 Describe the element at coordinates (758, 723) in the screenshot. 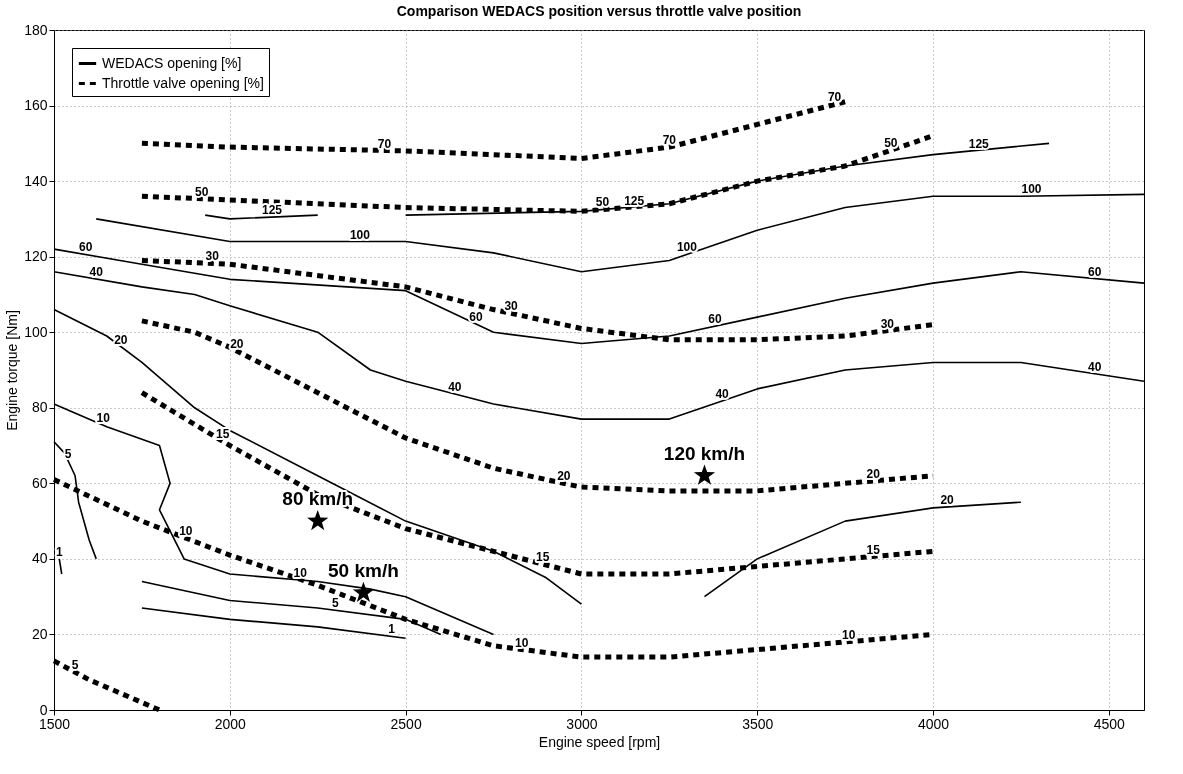

I see `x-tick-label: 3500` at that location.